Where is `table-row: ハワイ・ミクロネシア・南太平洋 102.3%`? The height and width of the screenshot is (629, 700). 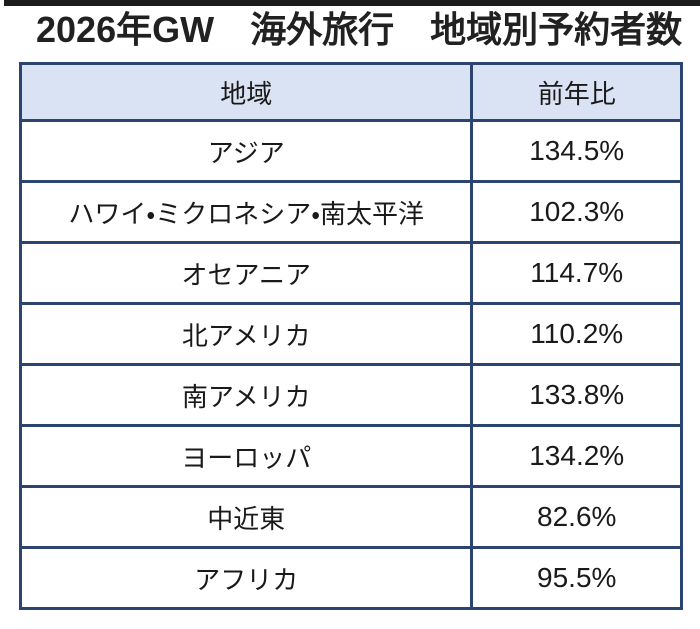
table-row: ハワイ・ミクロネシア・南太平洋 102.3% is located at coordinates (350, 212).